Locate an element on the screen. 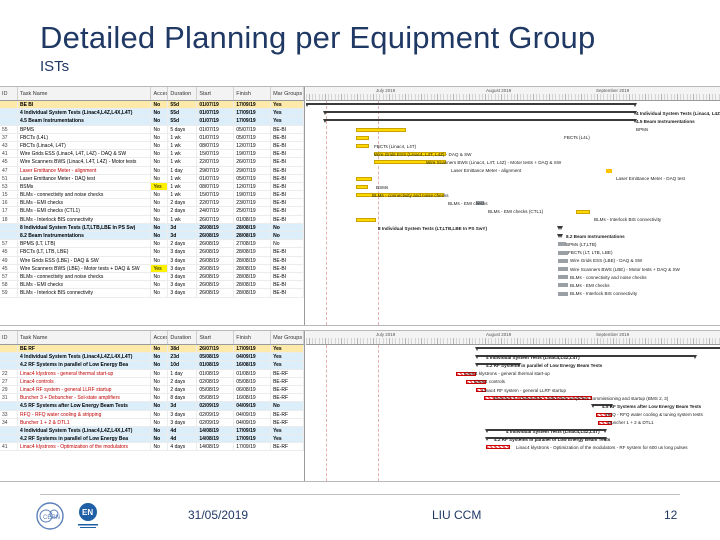  cell-start: 05/08/19 is located at coordinates (216, 398).